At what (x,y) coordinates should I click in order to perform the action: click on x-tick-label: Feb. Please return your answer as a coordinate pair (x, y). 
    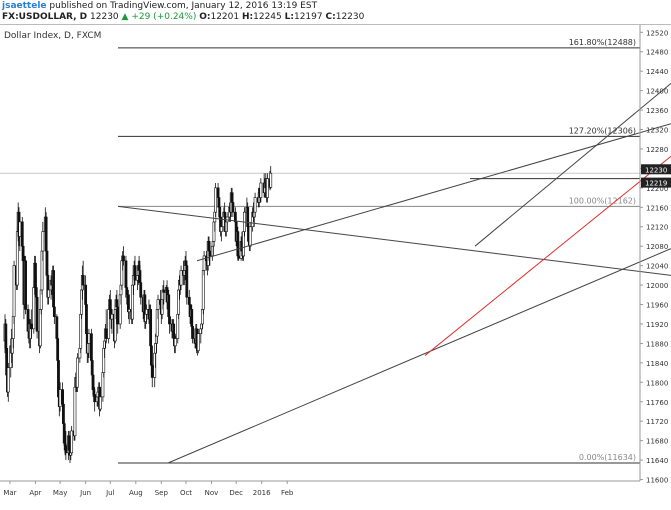
    Looking at the image, I should click on (287, 493).